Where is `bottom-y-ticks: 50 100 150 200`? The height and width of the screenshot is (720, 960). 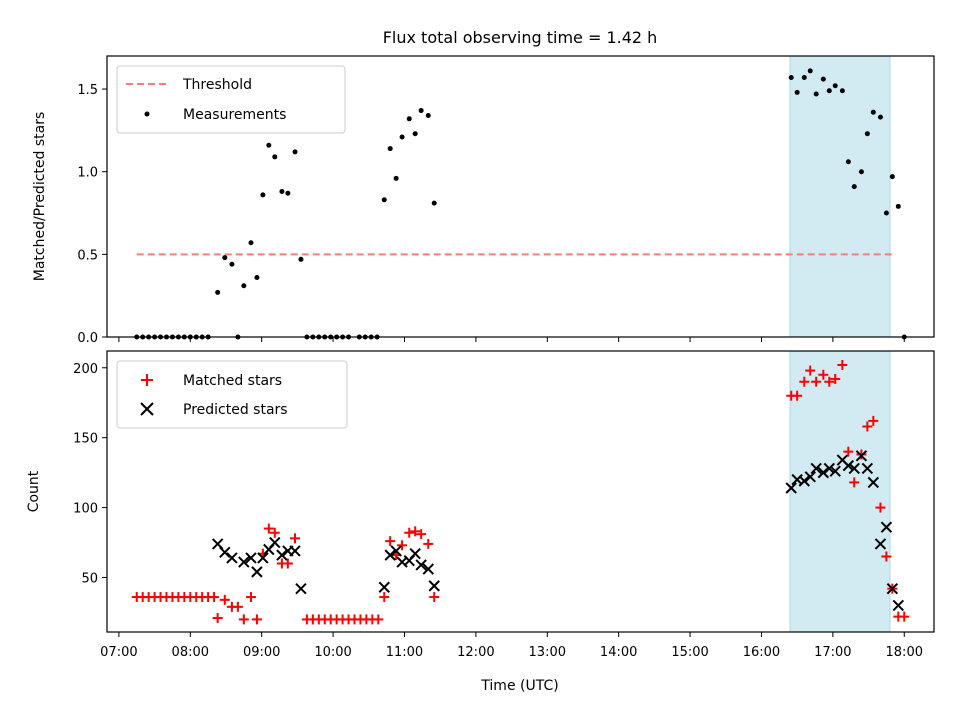
bottom-y-ticks: 50 100 150 200 is located at coordinates (90, 474).